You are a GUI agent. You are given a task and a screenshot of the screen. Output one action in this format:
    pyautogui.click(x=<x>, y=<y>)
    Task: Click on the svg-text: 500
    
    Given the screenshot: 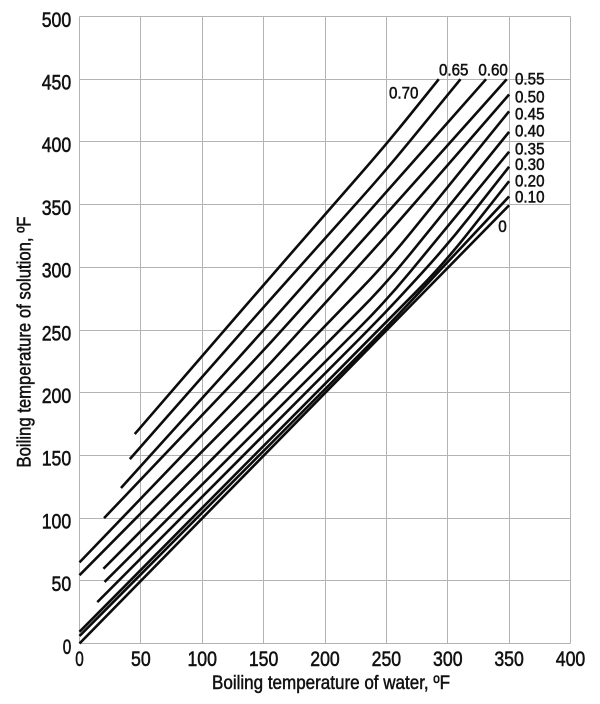 What is the action you would take?
    pyautogui.click(x=57, y=20)
    